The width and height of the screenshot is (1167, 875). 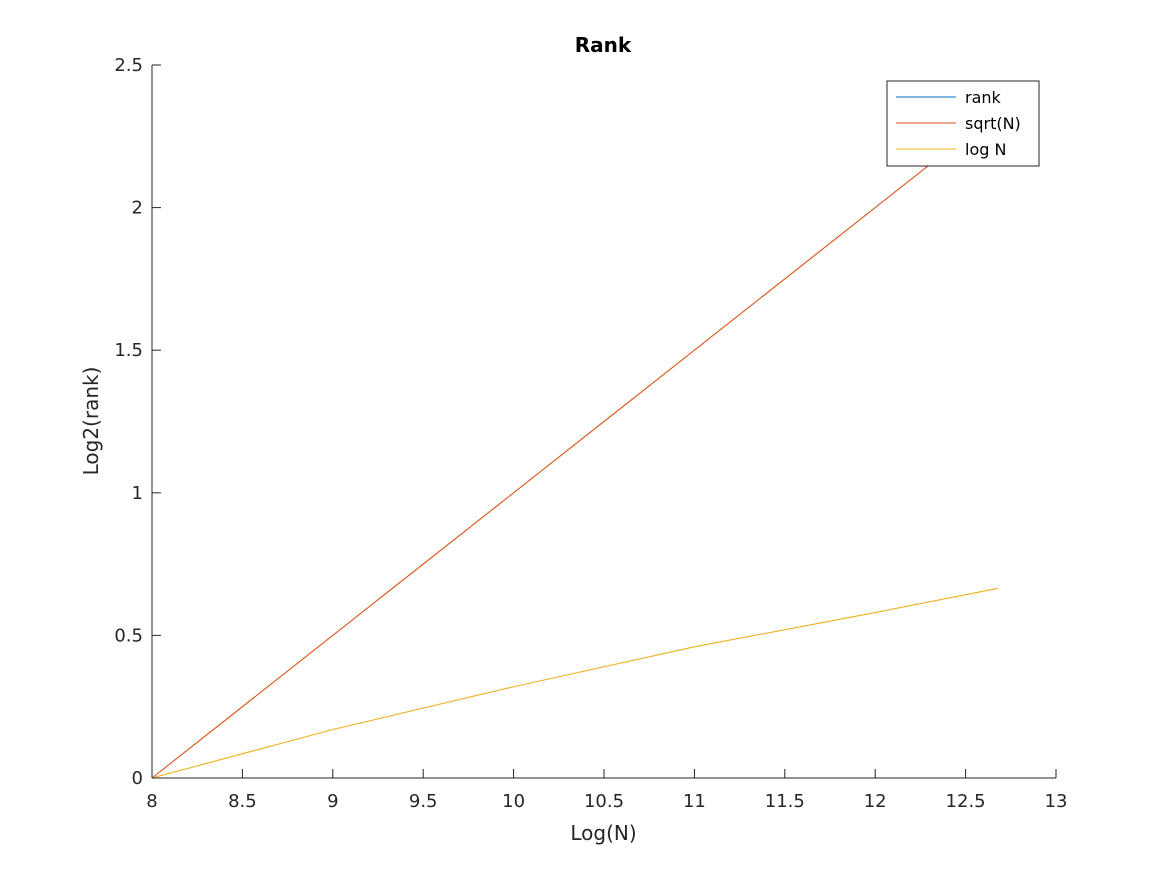 I want to click on x-axis-title: Log(N), so click(x=603, y=833).